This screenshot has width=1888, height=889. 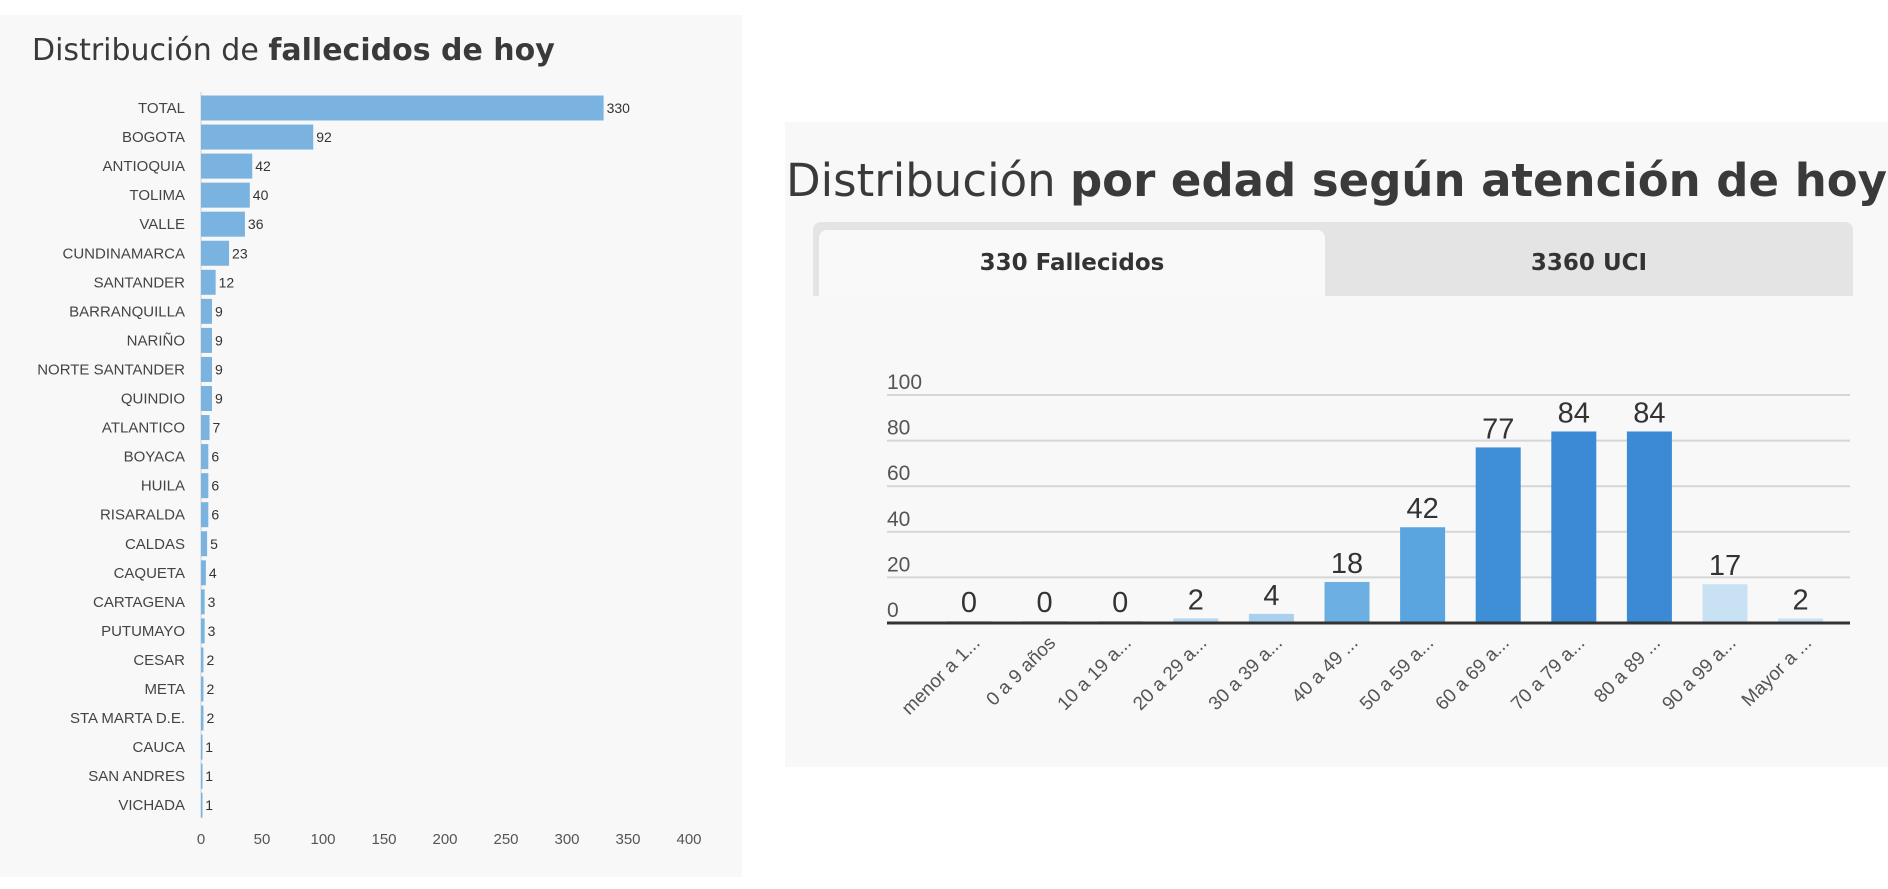 What do you see at coordinates (215, 515) in the screenshot?
I see `deaths-value-label: 6` at bounding box center [215, 515].